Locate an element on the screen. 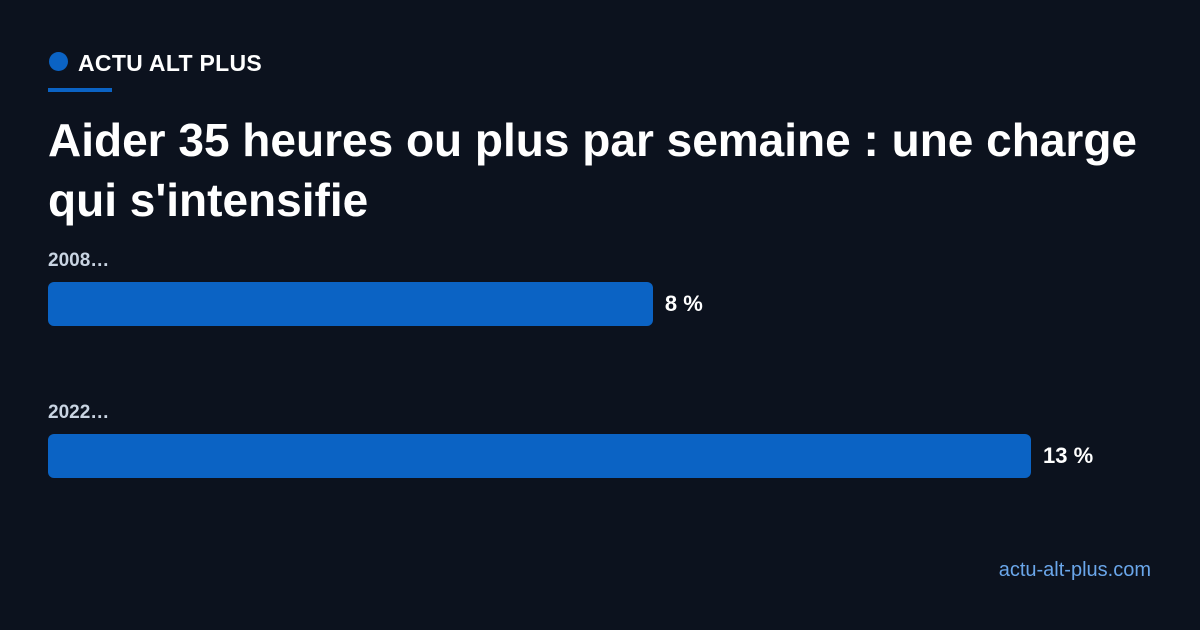 This screenshot has height=630, width=1200. value-label: 8 % is located at coordinates (683, 303).